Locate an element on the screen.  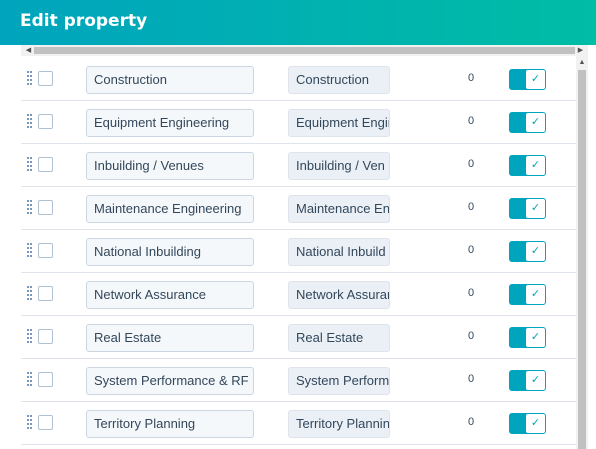
option-internal-value-input: Maintenance En is located at coordinates (339, 209).